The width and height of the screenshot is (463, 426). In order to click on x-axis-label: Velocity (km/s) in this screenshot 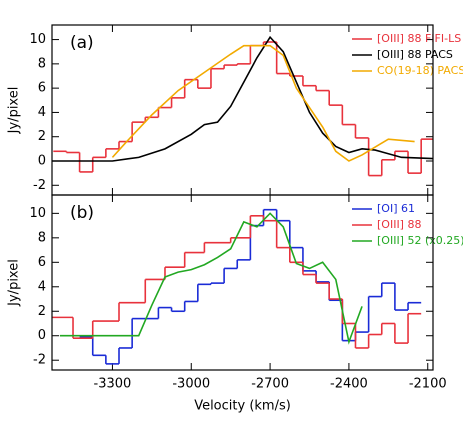, I will do `click(242, 406)`.